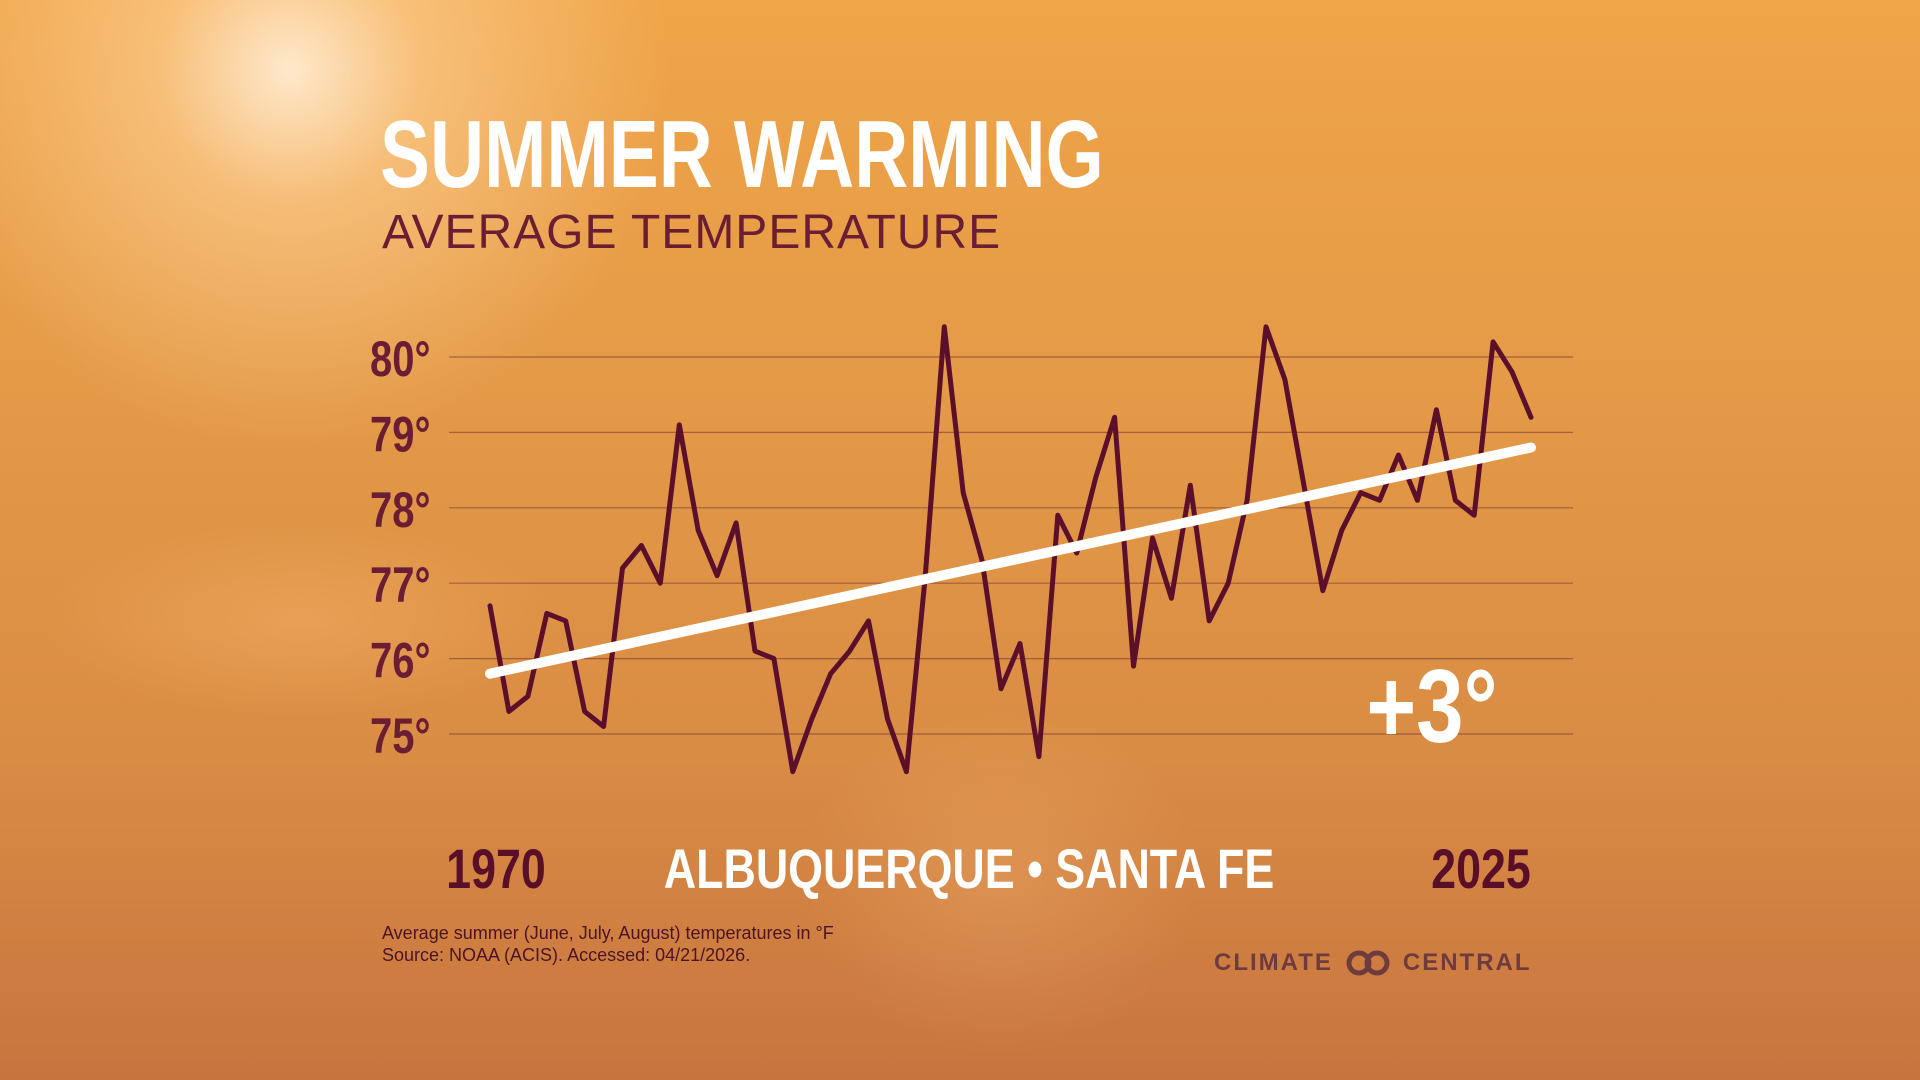 This screenshot has height=1080, width=1920. Describe the element at coordinates (496, 868) in the screenshot. I see `x-axis-start-label: 1970` at that location.